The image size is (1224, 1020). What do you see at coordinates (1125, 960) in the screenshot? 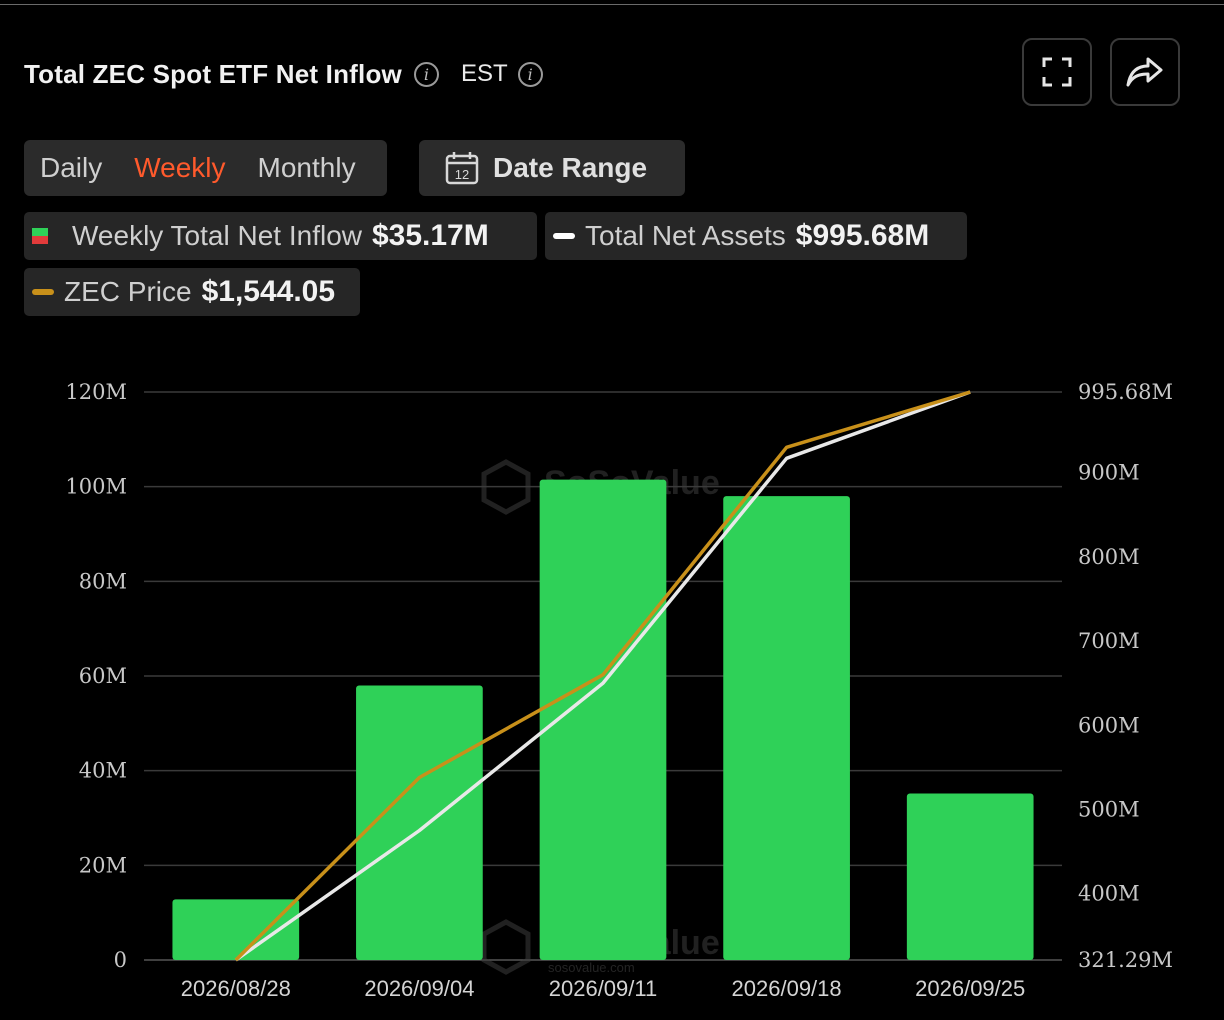
I see `y-right-tick-label: 321.29M` at bounding box center [1125, 960].